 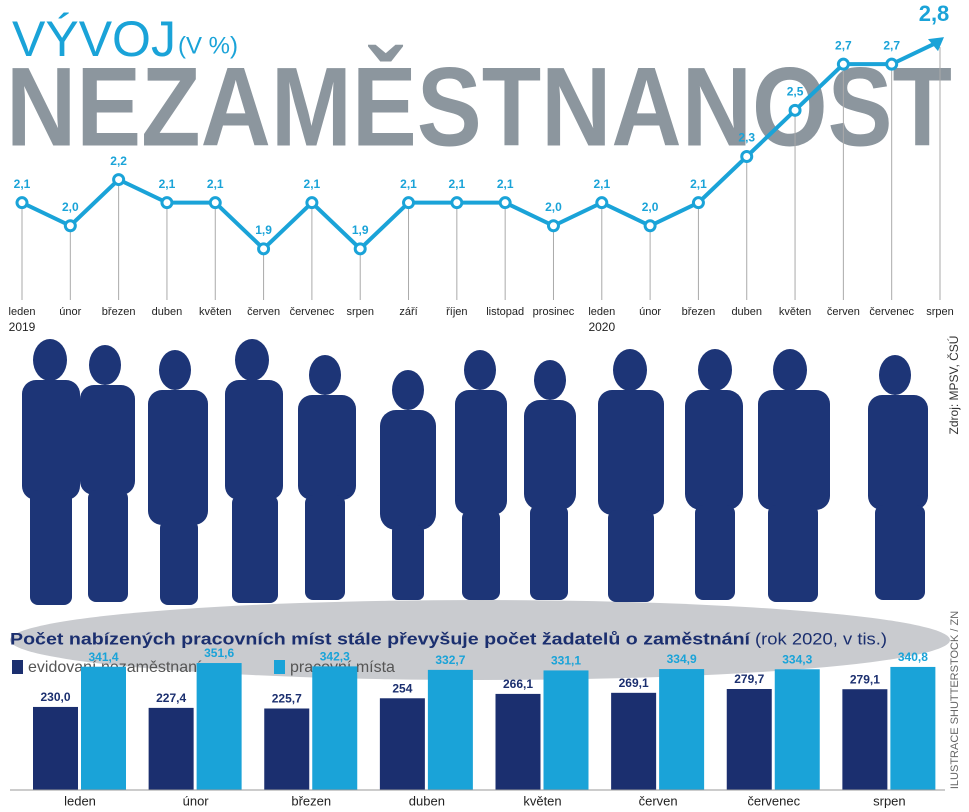 I want to click on value-label: 269,1, so click(x=634, y=683).